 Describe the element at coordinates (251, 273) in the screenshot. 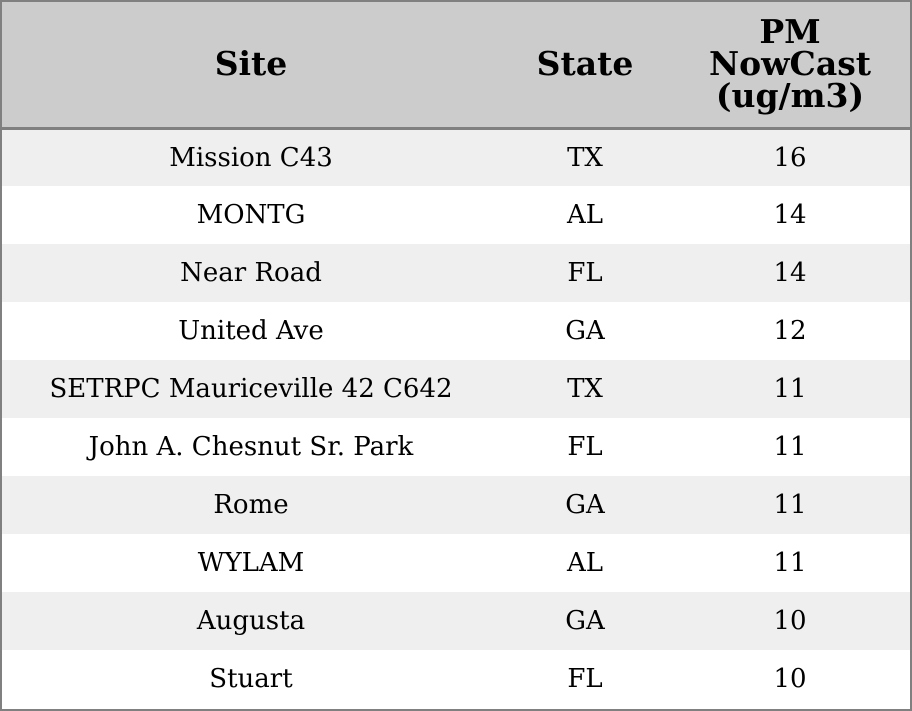

I see `cell-site: Near Road` at that location.